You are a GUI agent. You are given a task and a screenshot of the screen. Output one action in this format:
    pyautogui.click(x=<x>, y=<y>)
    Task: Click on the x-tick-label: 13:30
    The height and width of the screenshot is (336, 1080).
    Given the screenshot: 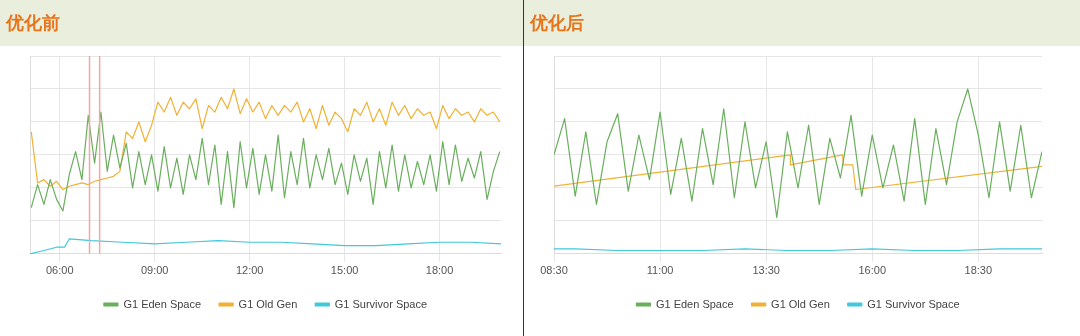 What is the action you would take?
    pyautogui.click(x=766, y=270)
    